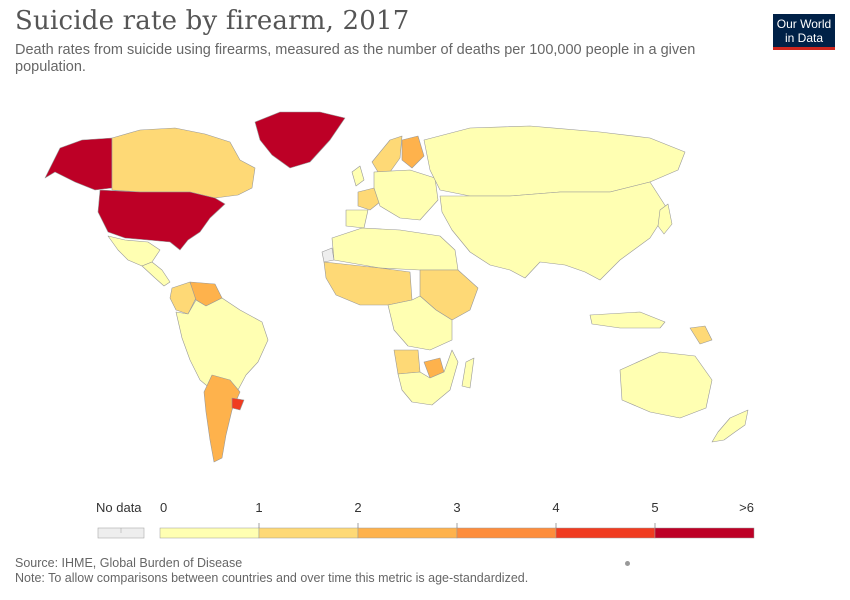 The image size is (850, 600). Describe the element at coordinates (156, 274) in the screenshot. I see `region-central-america` at that location.